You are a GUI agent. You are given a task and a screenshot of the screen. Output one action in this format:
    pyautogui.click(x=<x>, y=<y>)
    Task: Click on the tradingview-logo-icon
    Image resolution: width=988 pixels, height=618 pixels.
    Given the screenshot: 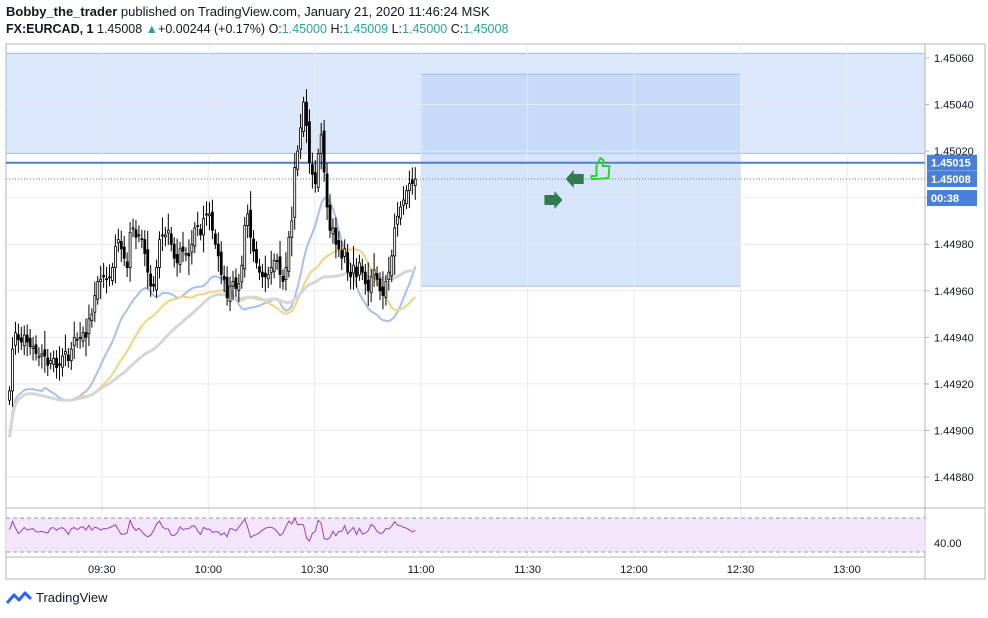 What is the action you would take?
    pyautogui.click(x=19, y=598)
    